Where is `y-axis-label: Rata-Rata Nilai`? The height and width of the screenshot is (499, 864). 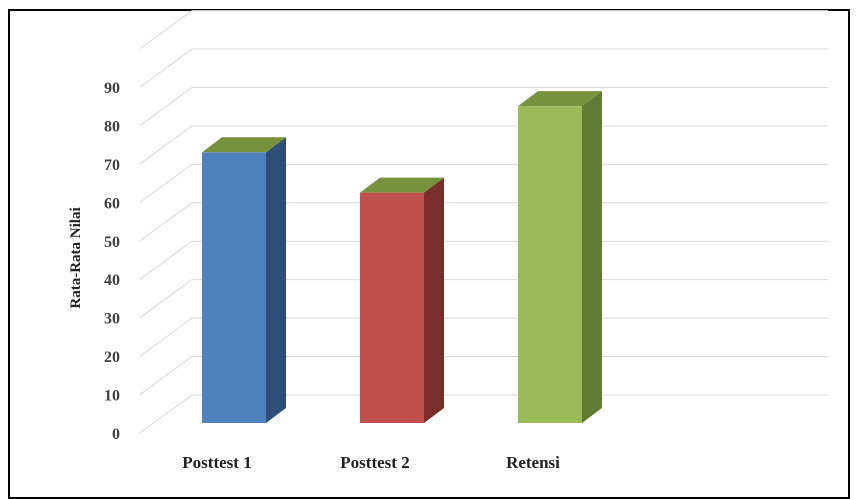
y-axis-label: Rata-Rata Nilai is located at coordinates (76, 257).